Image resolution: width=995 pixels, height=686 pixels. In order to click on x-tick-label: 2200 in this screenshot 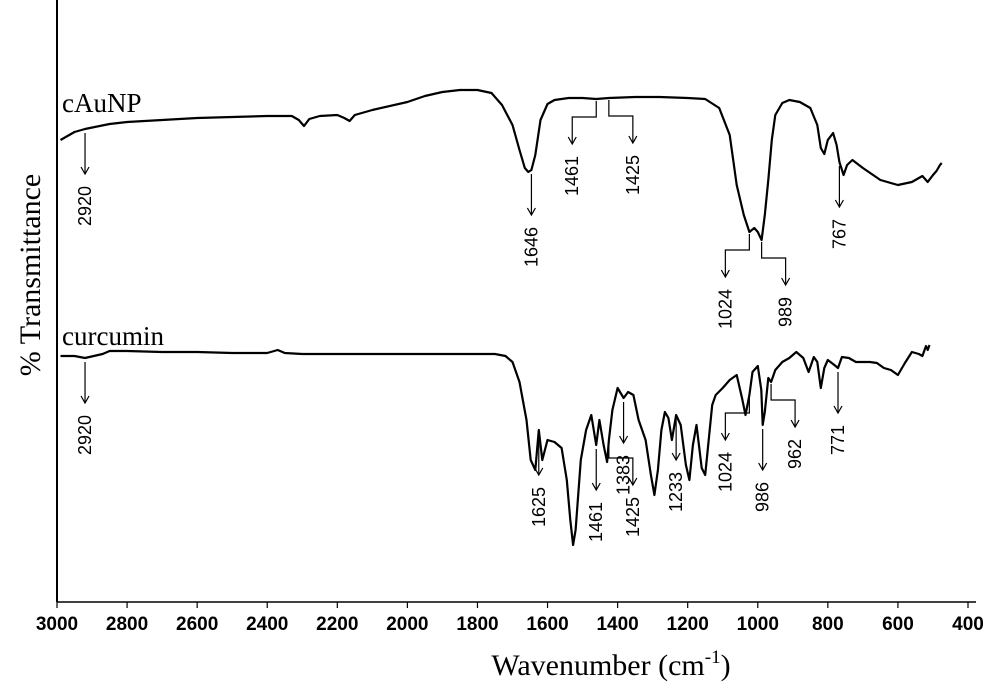, I will do `click(337, 624)`.